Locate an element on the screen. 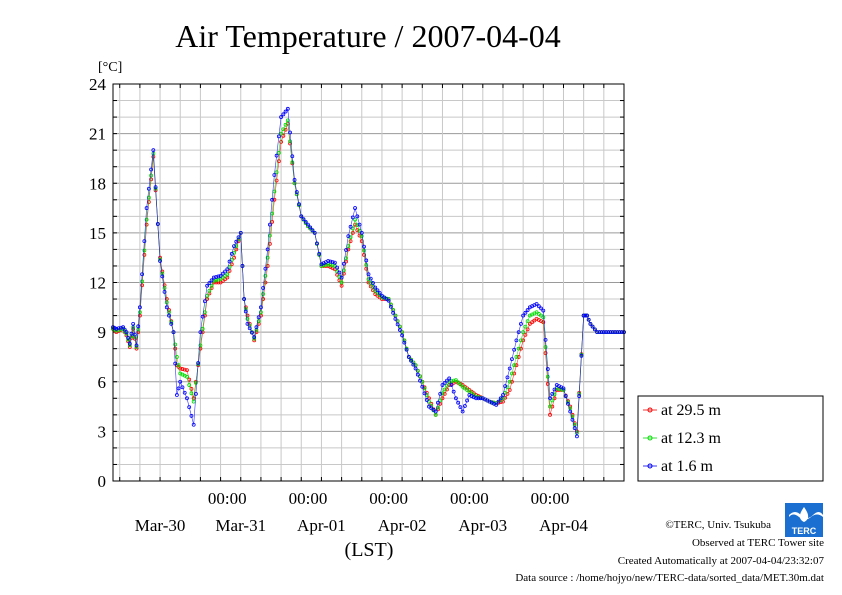 This screenshot has height=595, width=842. y-tick-label: 15 is located at coordinates (97, 233).